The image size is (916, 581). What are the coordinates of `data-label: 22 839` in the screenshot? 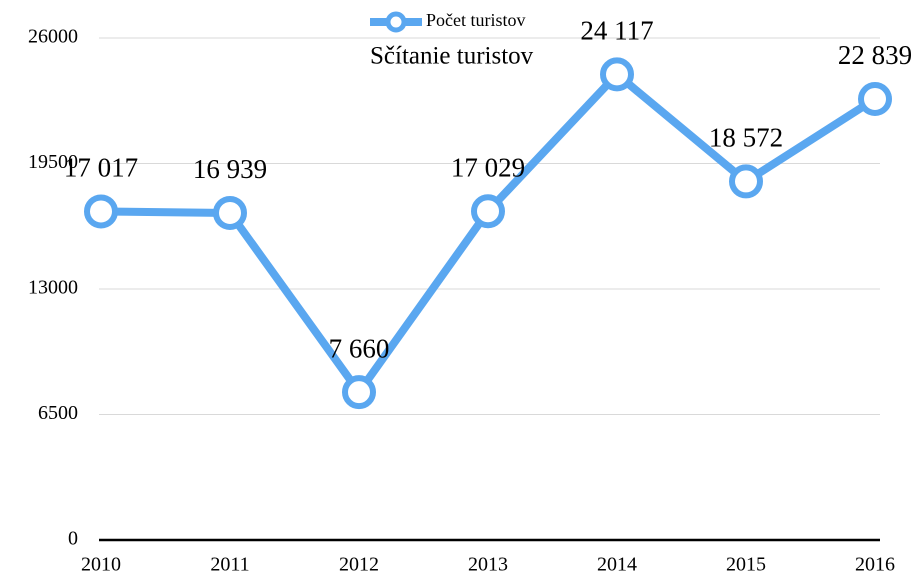 It's located at (875, 55).